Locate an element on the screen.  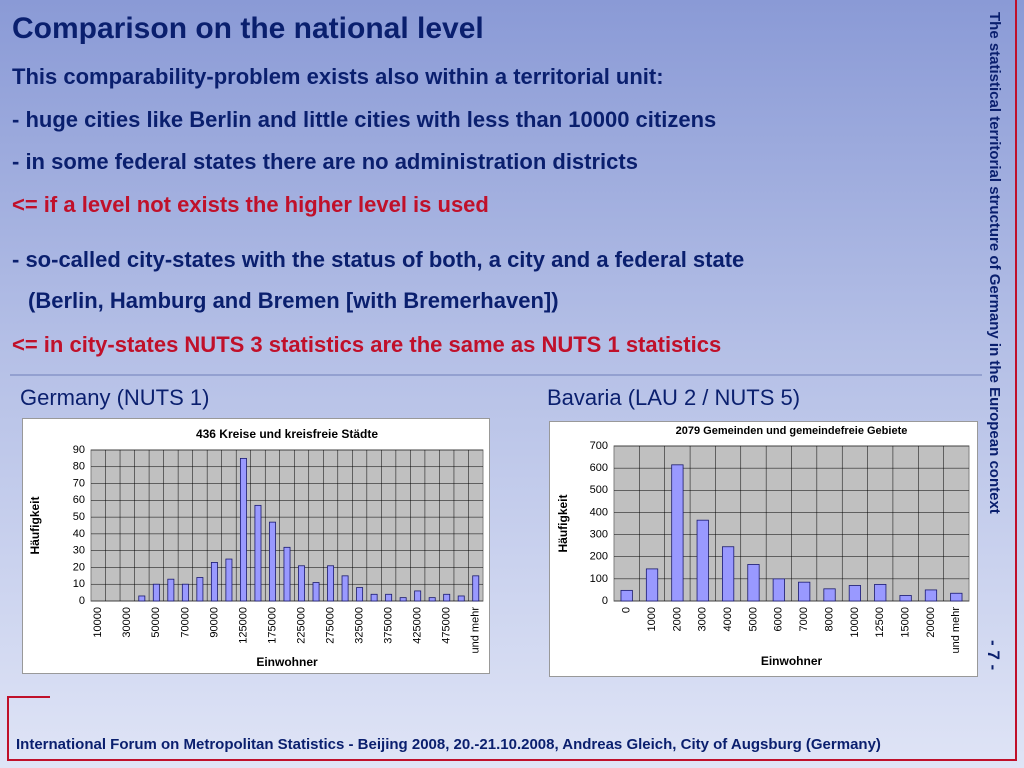
slide-title: Comparison on the national level is located at coordinates (248, 28).